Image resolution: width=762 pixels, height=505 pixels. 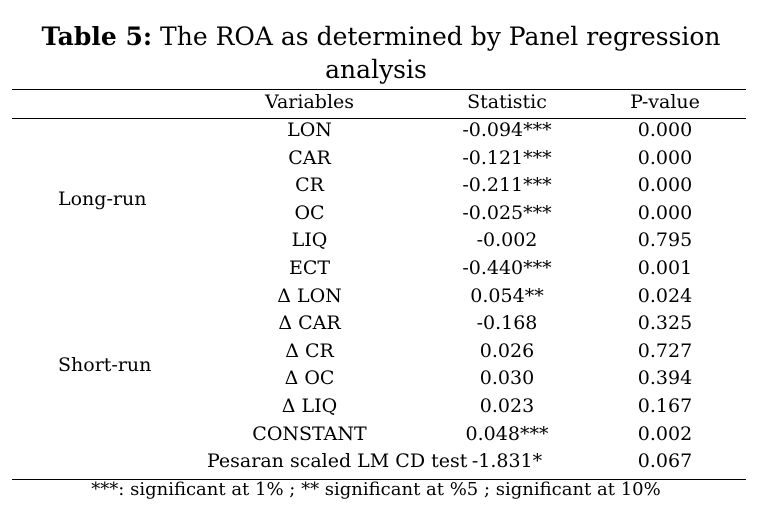 I want to click on row-variable: CR, so click(x=309, y=185).